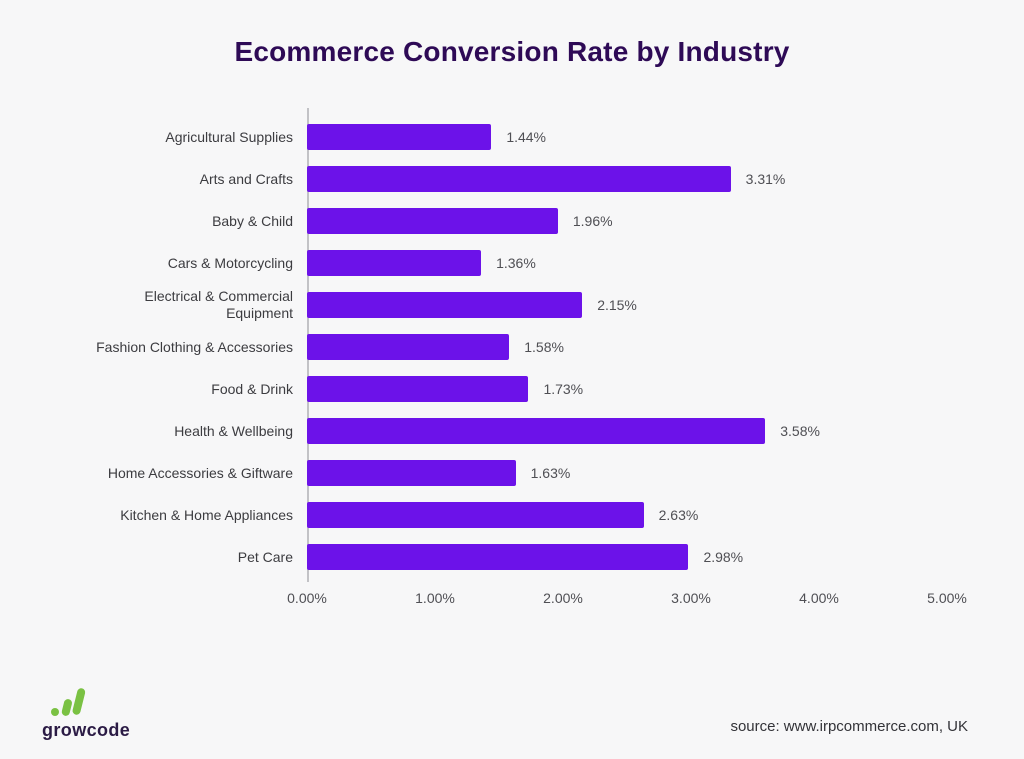  What do you see at coordinates (800, 431) in the screenshot?
I see `value-label: 3.58%` at bounding box center [800, 431].